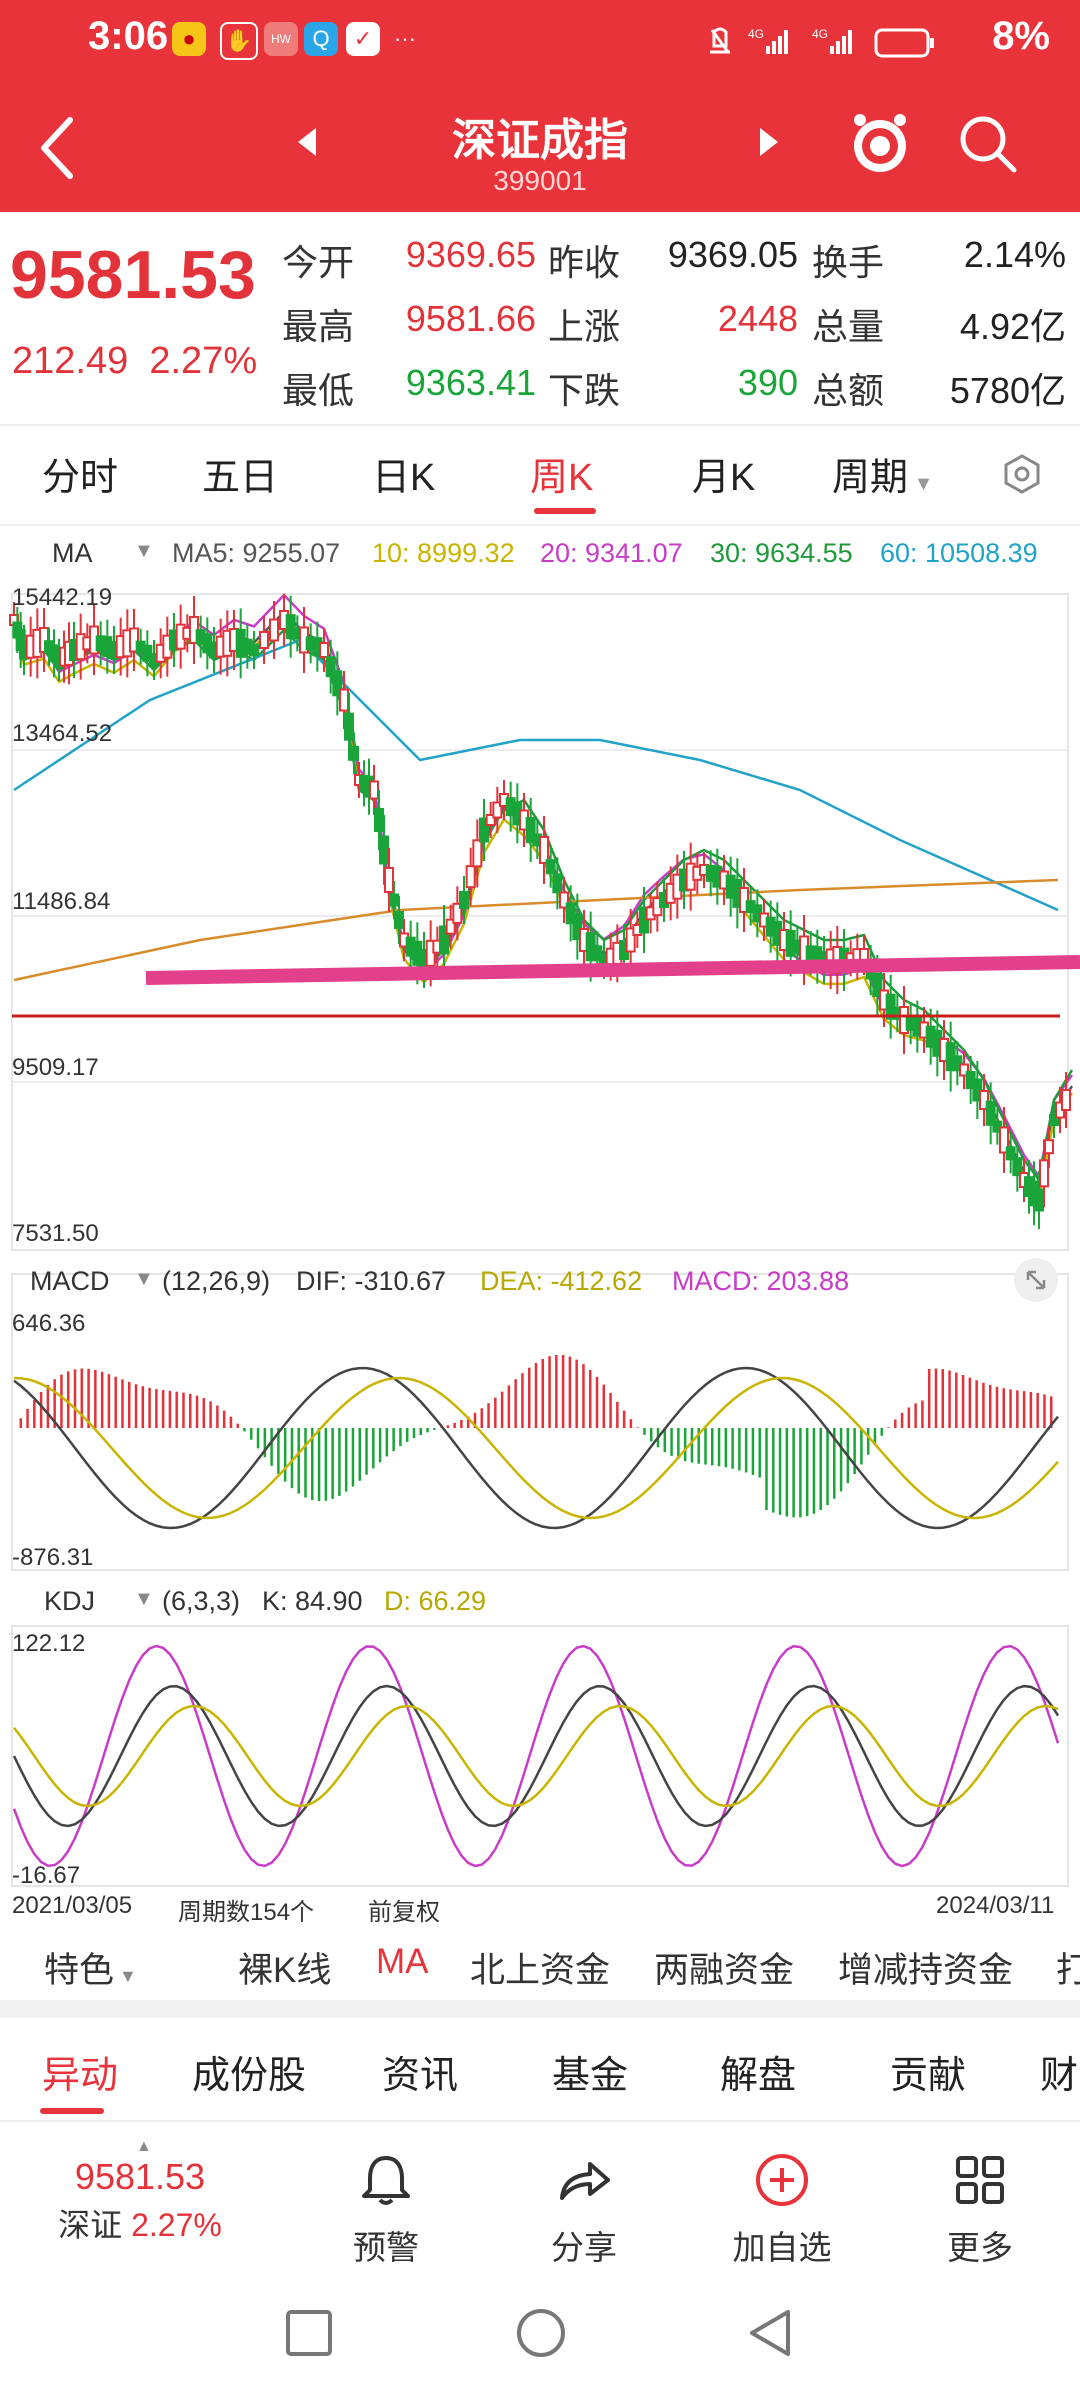 This screenshot has width=1080, height=2400. I want to click on ma-indicator-name: MA, so click(72, 553).